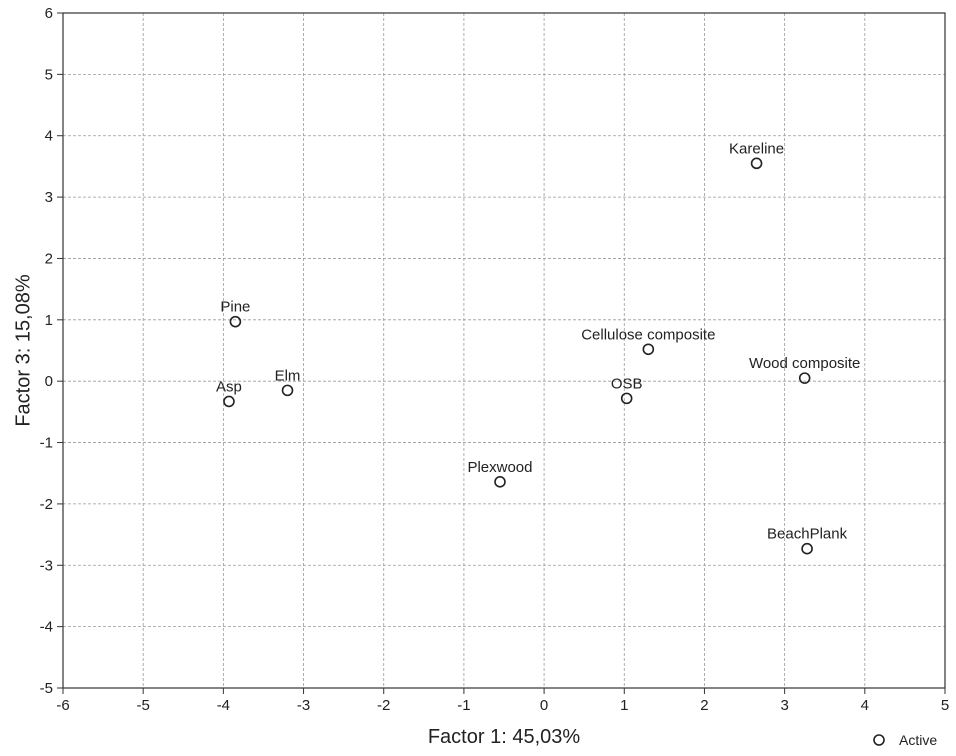 Image resolution: width=956 pixels, height=756 pixels. What do you see at coordinates (49, 197) in the screenshot?
I see `y-tick-label: 3` at bounding box center [49, 197].